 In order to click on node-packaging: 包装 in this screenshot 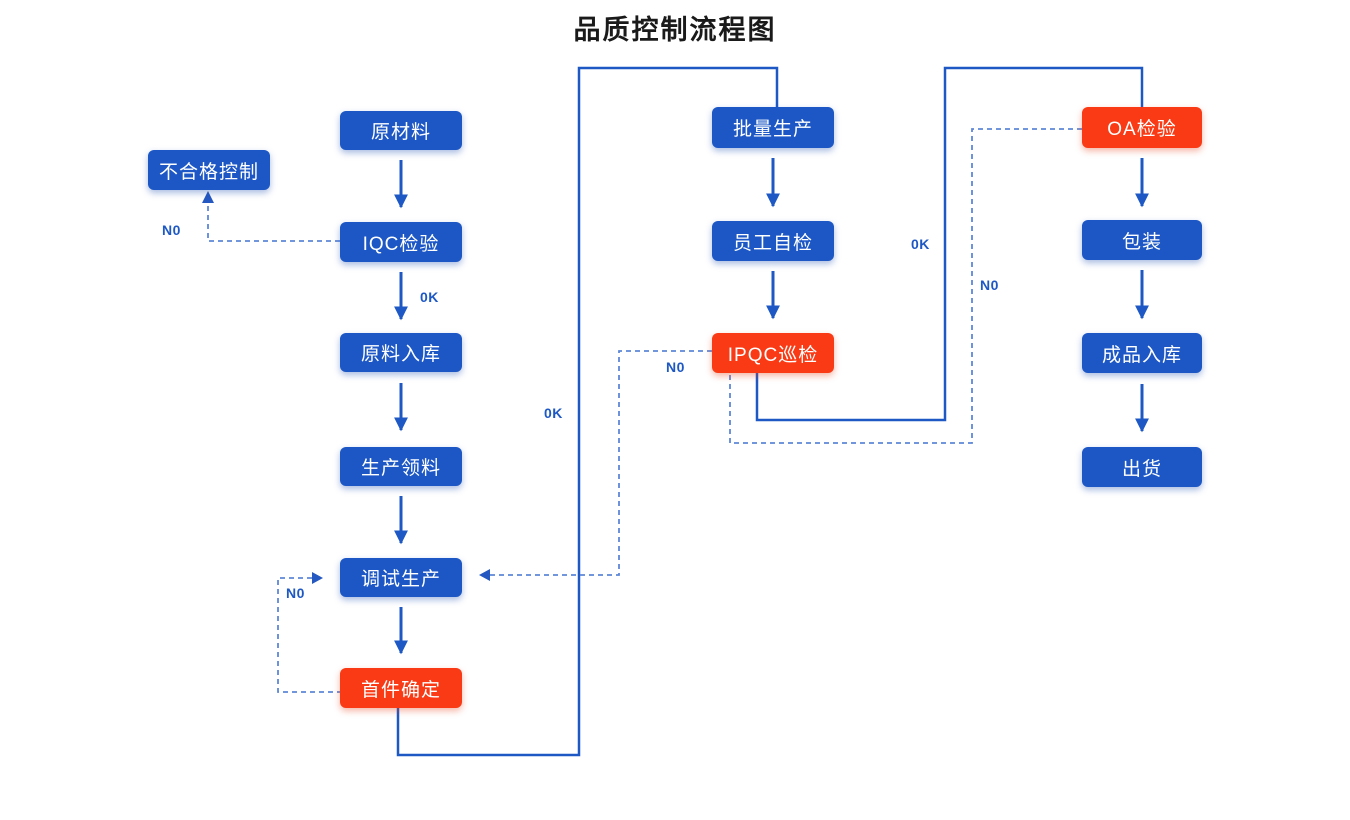, I will do `click(1142, 240)`.